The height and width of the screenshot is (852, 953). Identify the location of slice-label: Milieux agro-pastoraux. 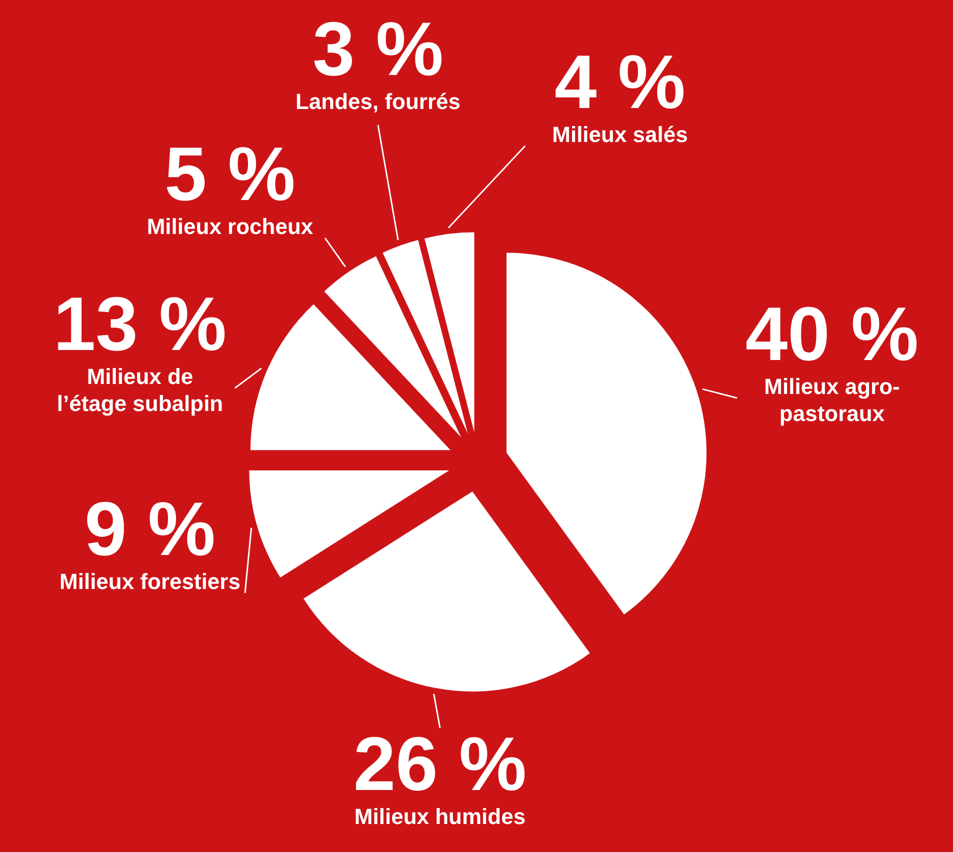
(832, 400).